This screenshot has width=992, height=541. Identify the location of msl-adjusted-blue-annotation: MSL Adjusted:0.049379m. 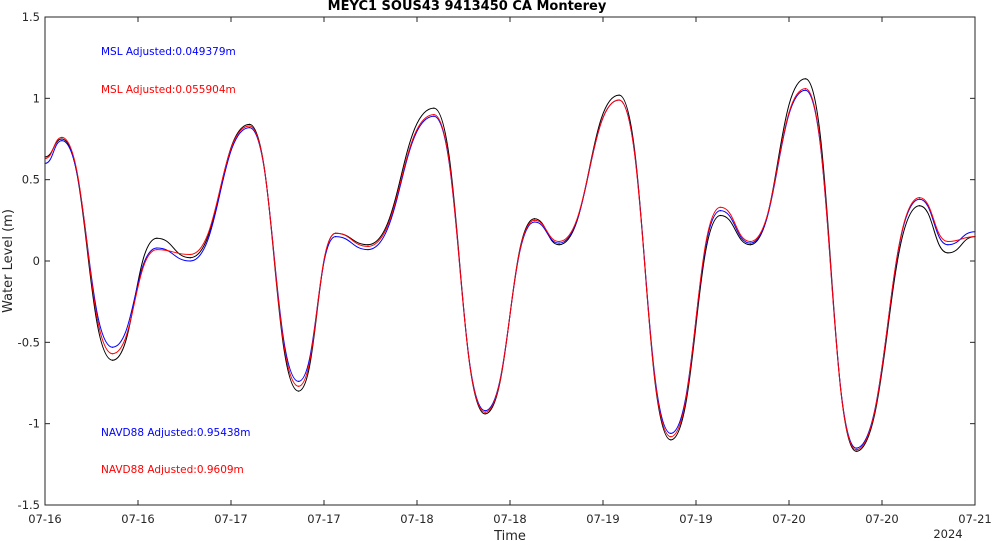
(168, 52).